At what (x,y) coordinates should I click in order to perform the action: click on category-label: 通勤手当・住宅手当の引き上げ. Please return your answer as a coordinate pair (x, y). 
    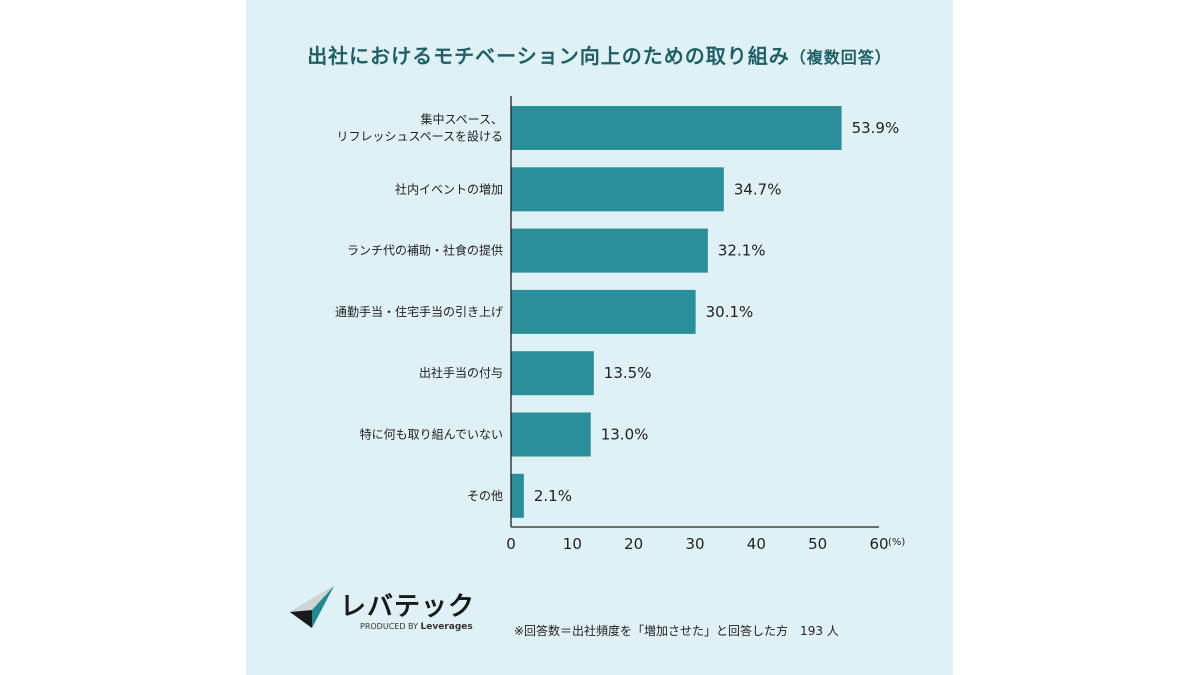
    Looking at the image, I should click on (419, 311).